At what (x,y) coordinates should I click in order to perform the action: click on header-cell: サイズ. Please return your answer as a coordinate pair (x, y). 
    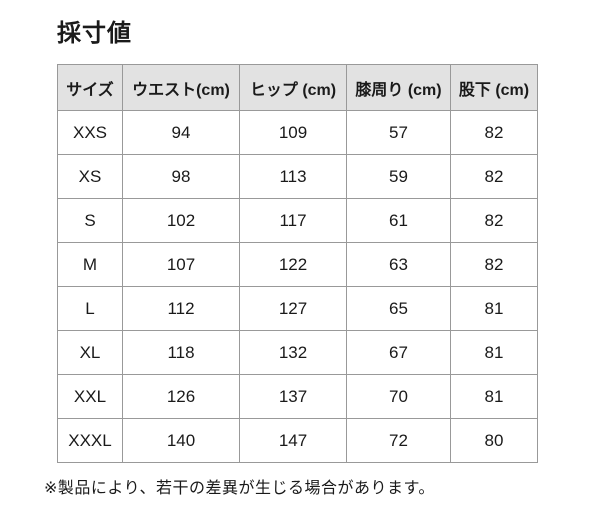
    Looking at the image, I should click on (90, 87).